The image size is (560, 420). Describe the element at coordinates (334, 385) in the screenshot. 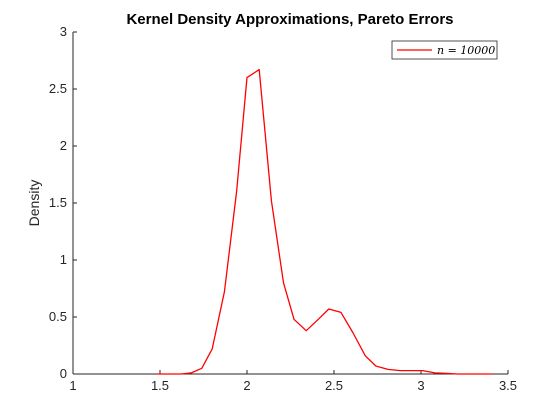

I see `x-tick-label: 2.5` at that location.